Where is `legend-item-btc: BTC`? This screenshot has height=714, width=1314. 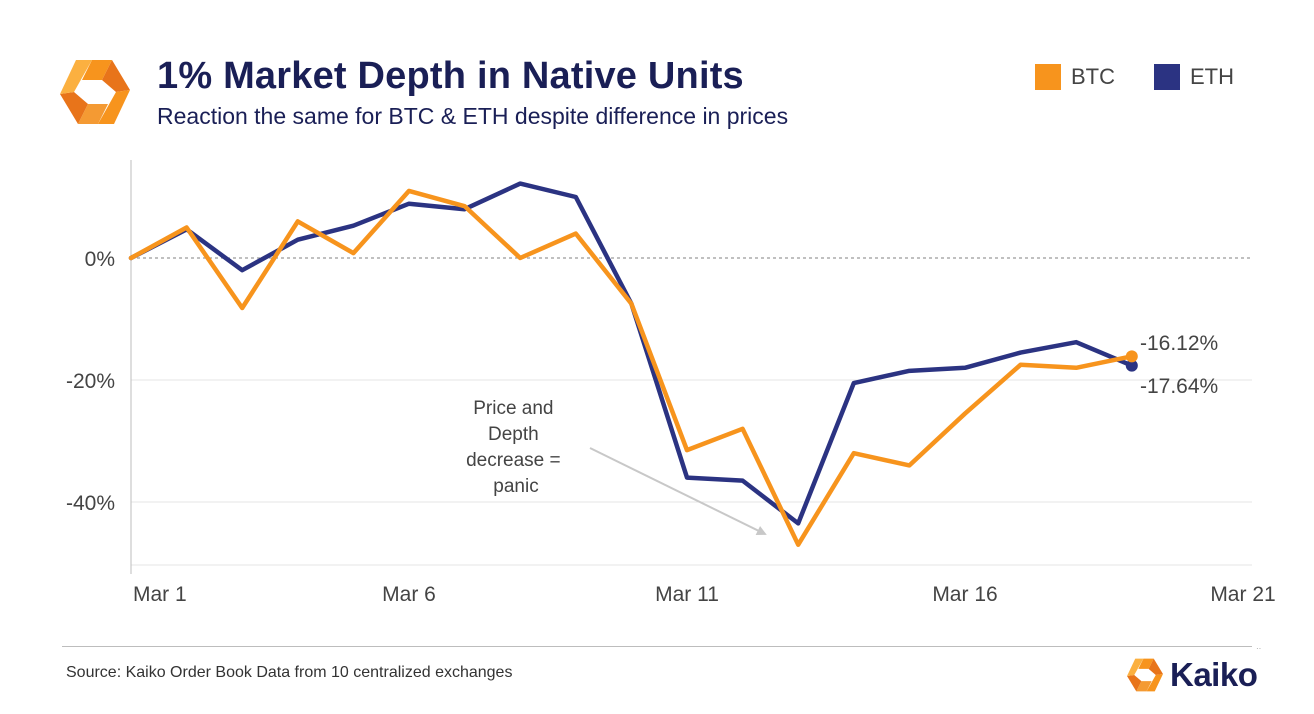 legend-item-btc: BTC is located at coordinates (1075, 77).